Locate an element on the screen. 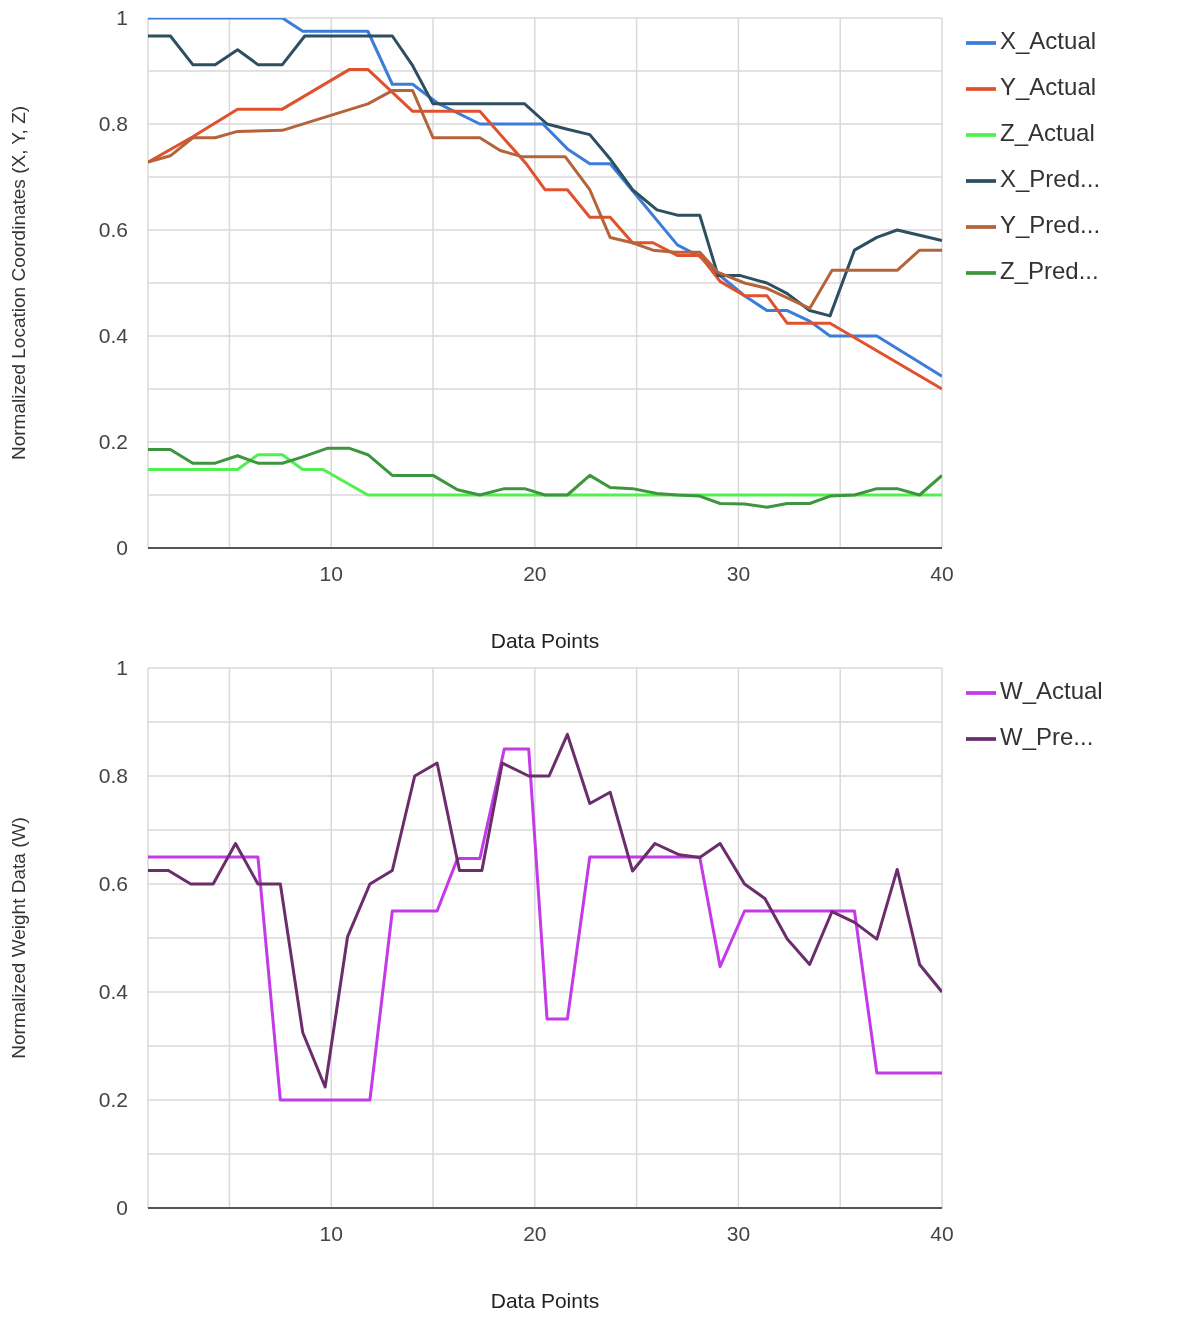 Image resolution: width=1184 pixels, height=1331 pixels. y-axis-title: Normalized Location Coordinates (X, Y, Z) is located at coordinates (18, 283).